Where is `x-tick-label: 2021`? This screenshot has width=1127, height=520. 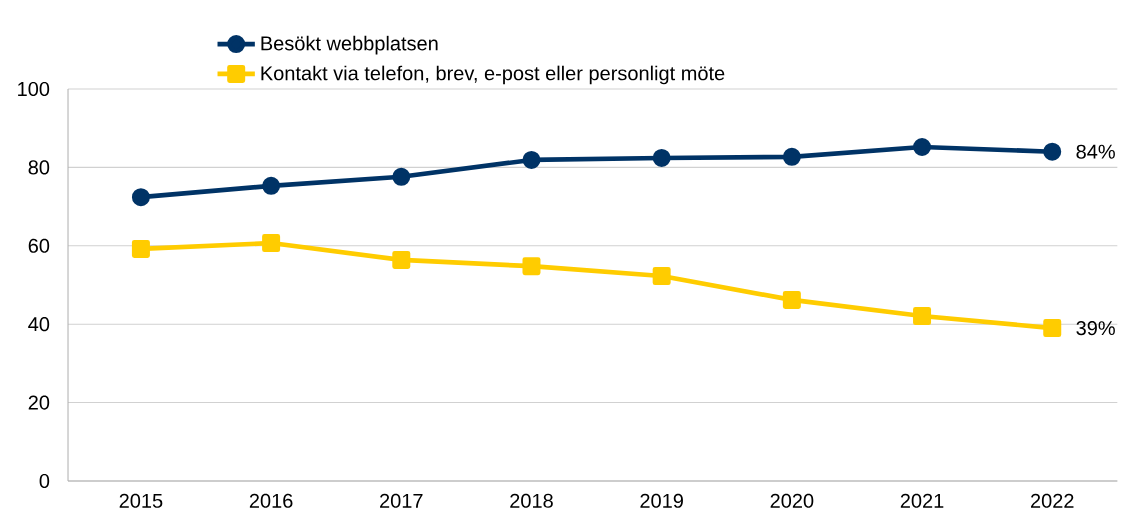
x-tick-label: 2021 is located at coordinates (922, 500).